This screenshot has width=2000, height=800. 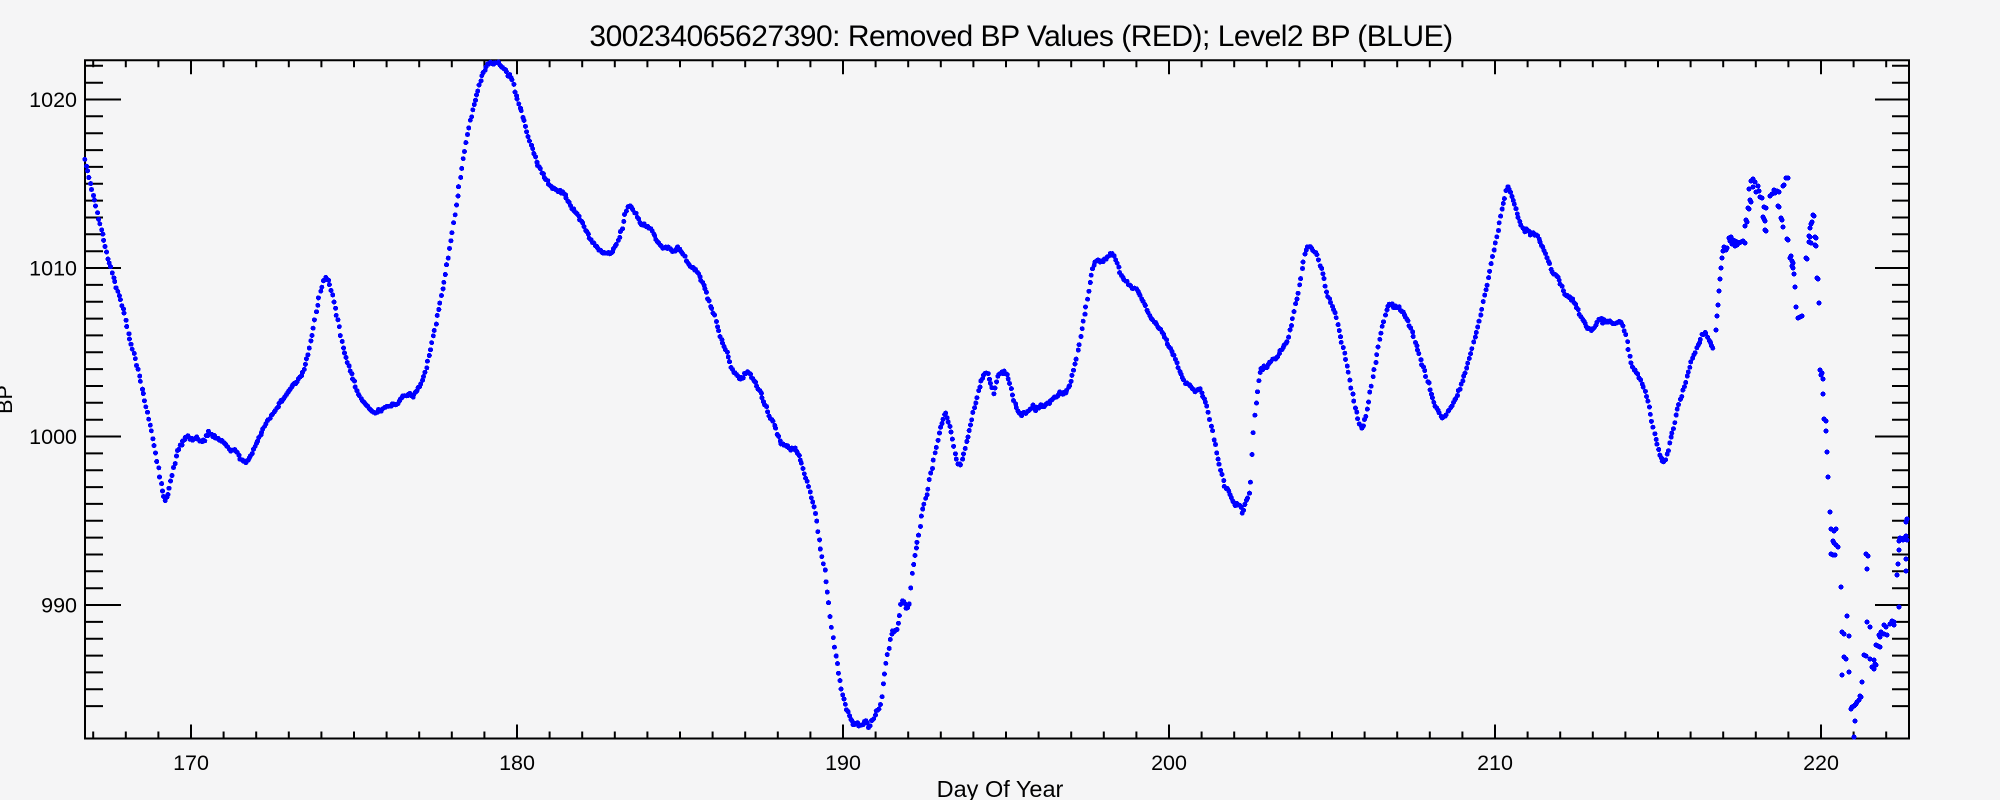 I want to click on svg-text: 180, so click(x=517, y=763).